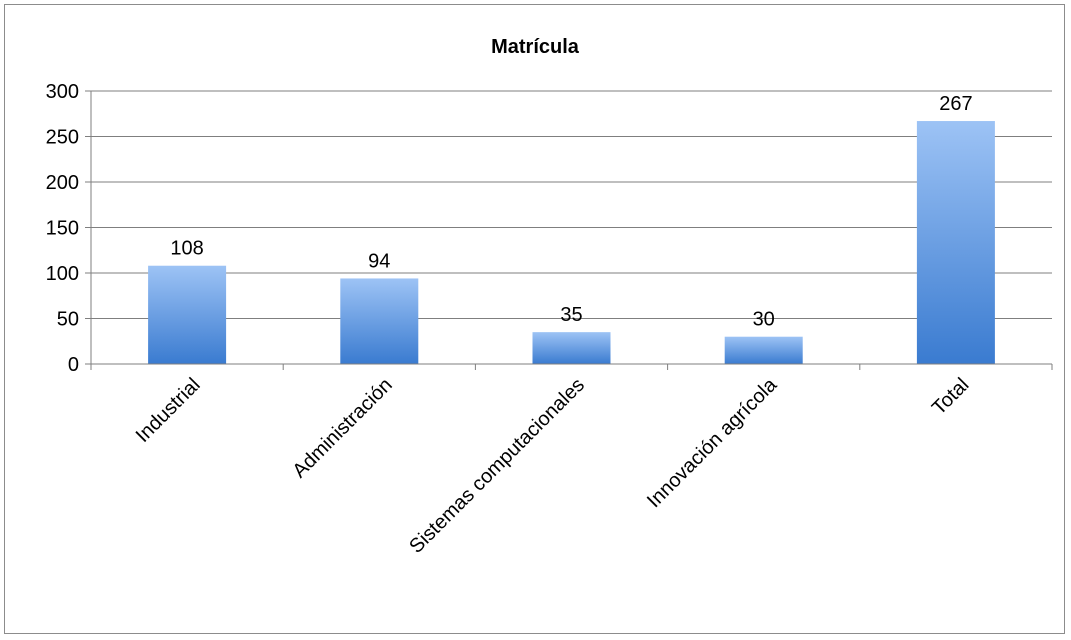 This screenshot has width=1071, height=640. Describe the element at coordinates (62, 274) in the screenshot. I see `y-tick-label: 100` at that location.